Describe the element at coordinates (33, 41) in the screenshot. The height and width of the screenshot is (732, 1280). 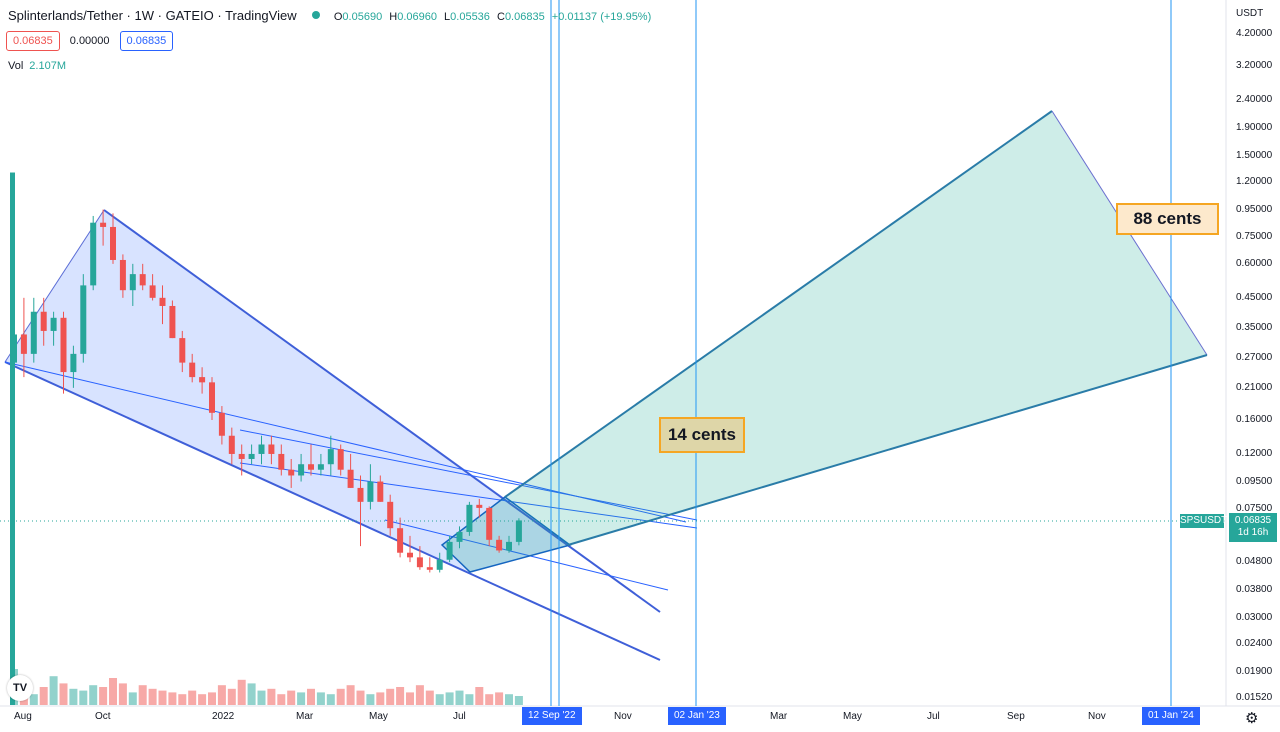
I see `bid-price-pill: 0.06835` at that location.